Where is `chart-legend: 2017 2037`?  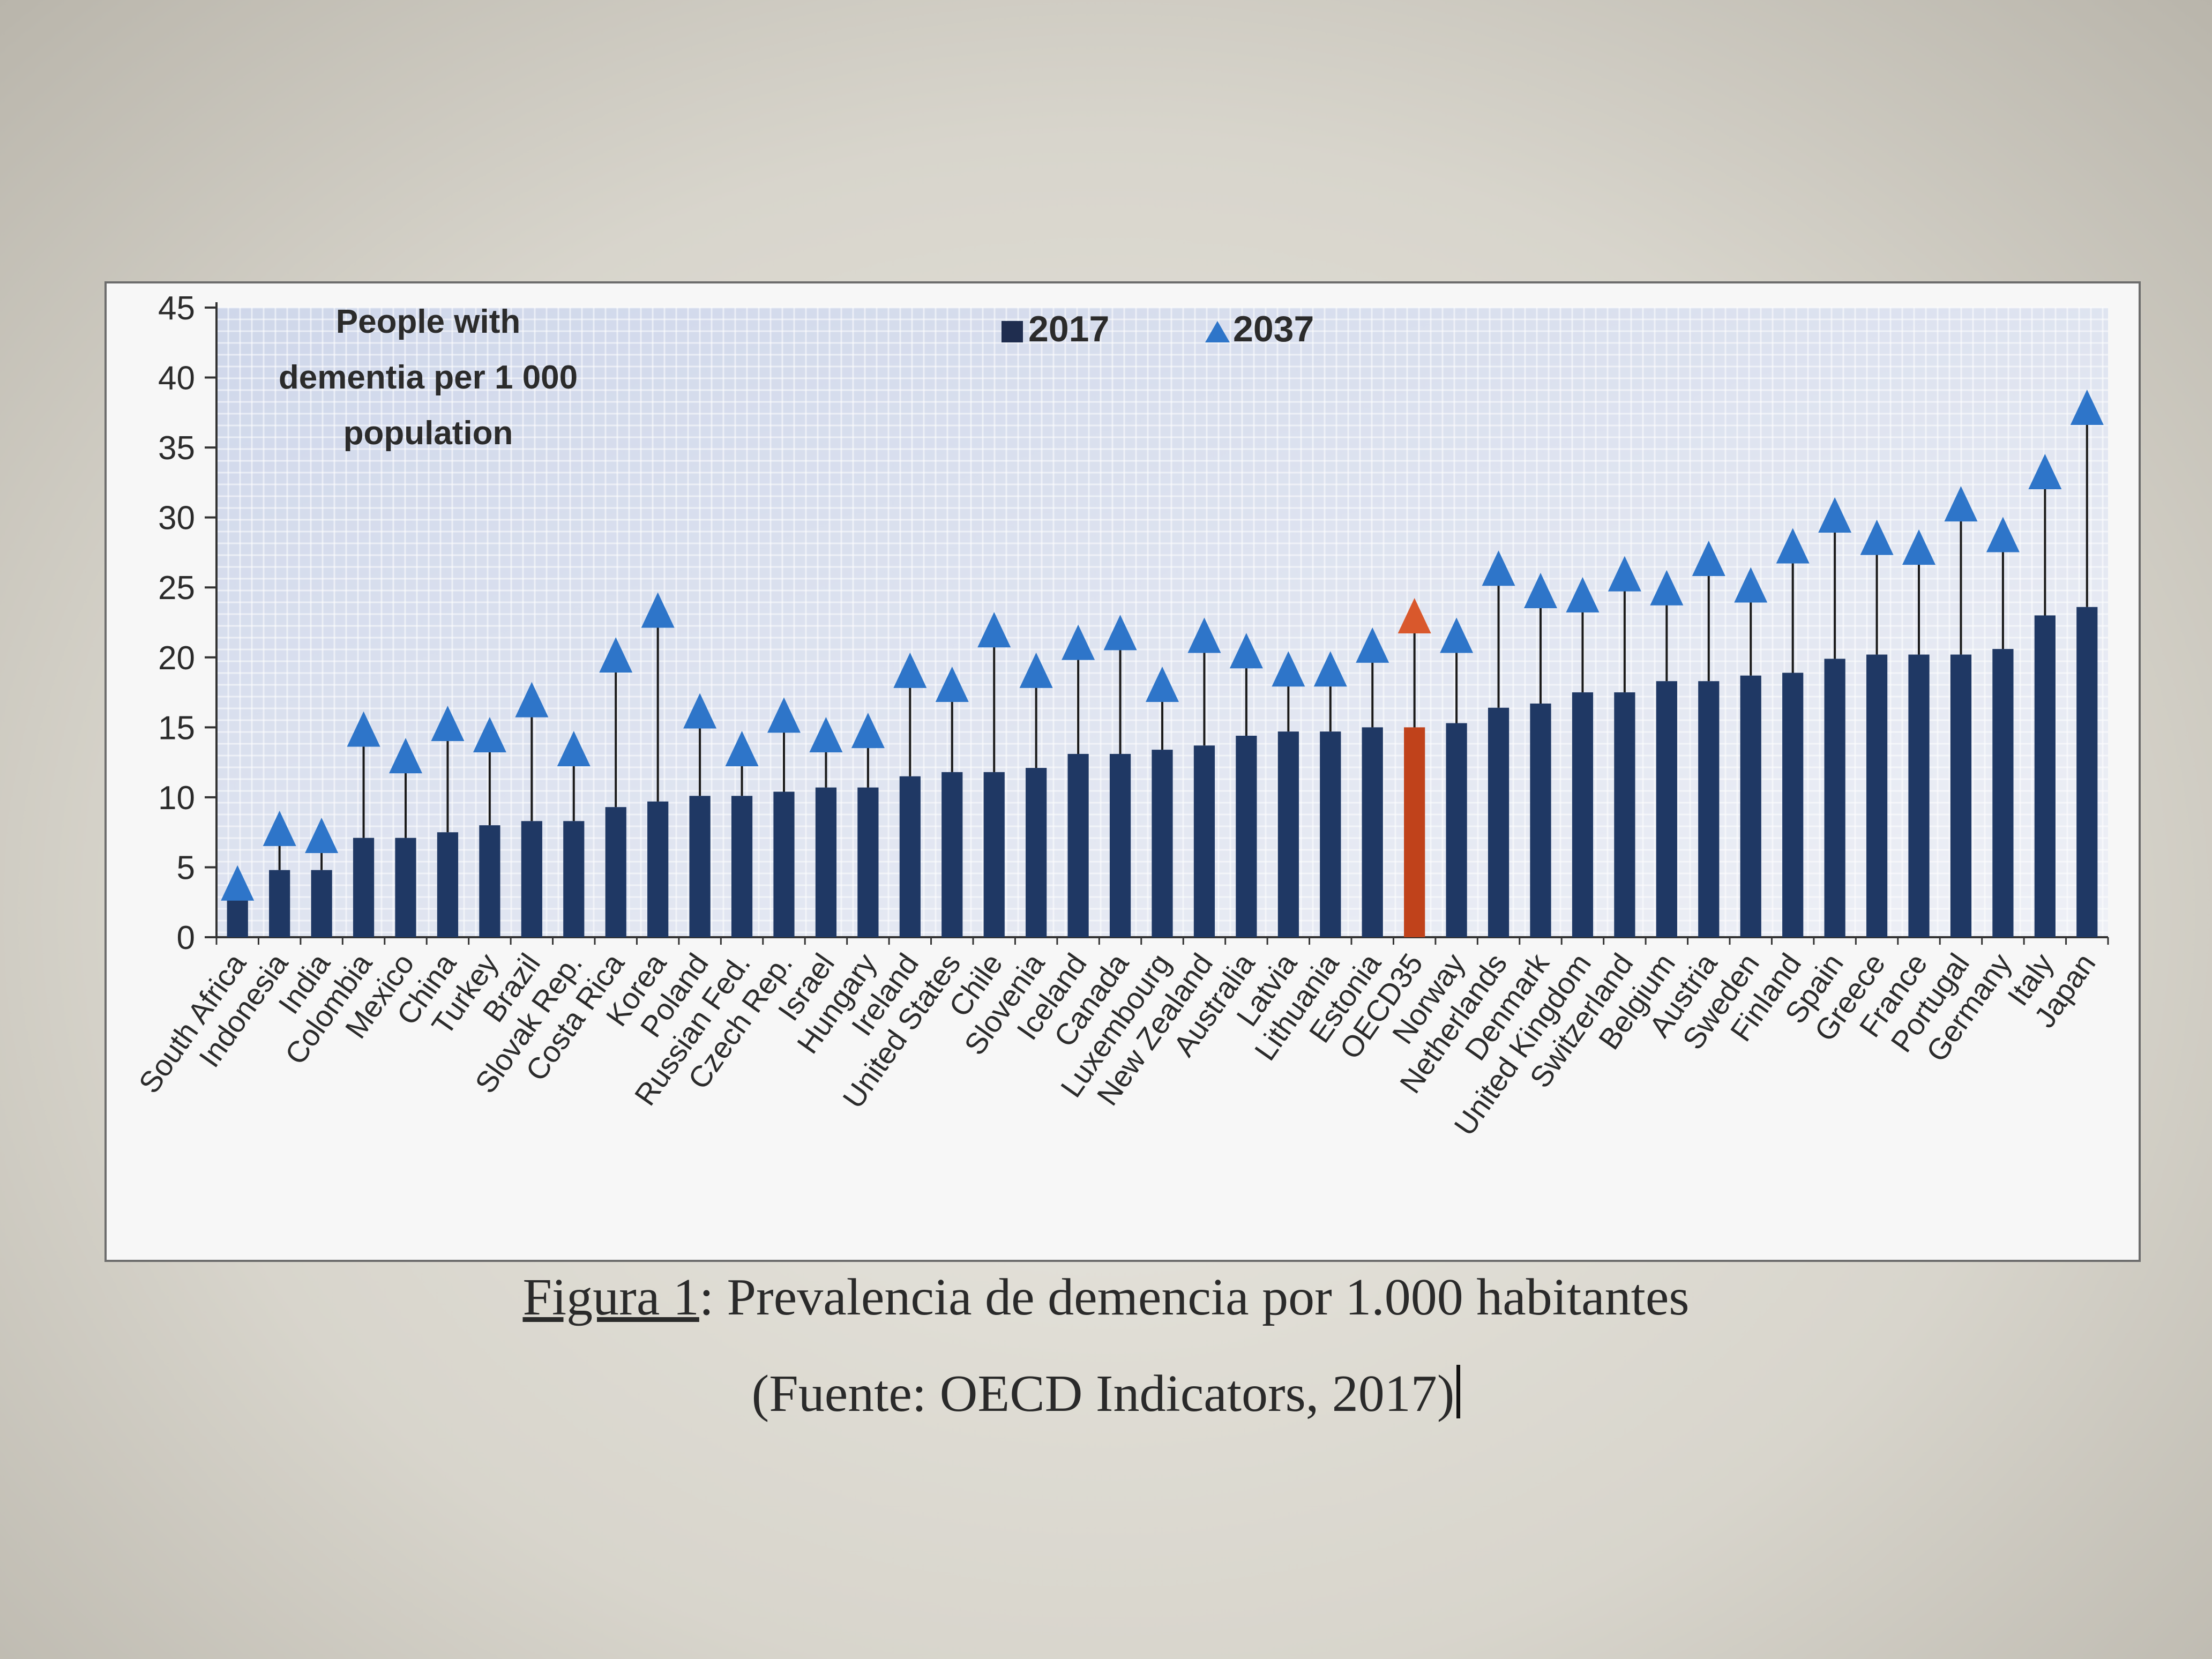
chart-legend: 2017 2037 is located at coordinates (1158, 329).